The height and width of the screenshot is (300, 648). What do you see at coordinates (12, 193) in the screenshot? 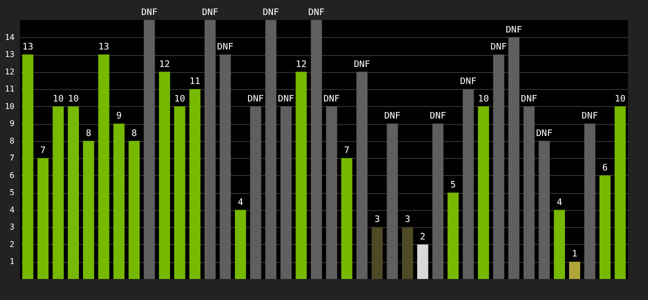
I see `y-tick-label: 5` at bounding box center [12, 193].